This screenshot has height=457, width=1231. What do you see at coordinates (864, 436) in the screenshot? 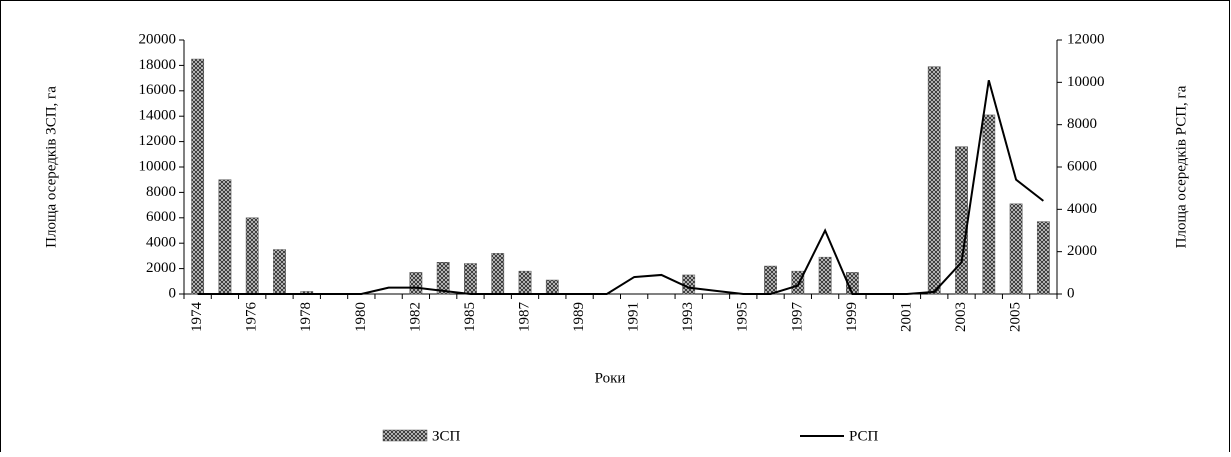
I see `legend-label: РСП` at bounding box center [864, 436].